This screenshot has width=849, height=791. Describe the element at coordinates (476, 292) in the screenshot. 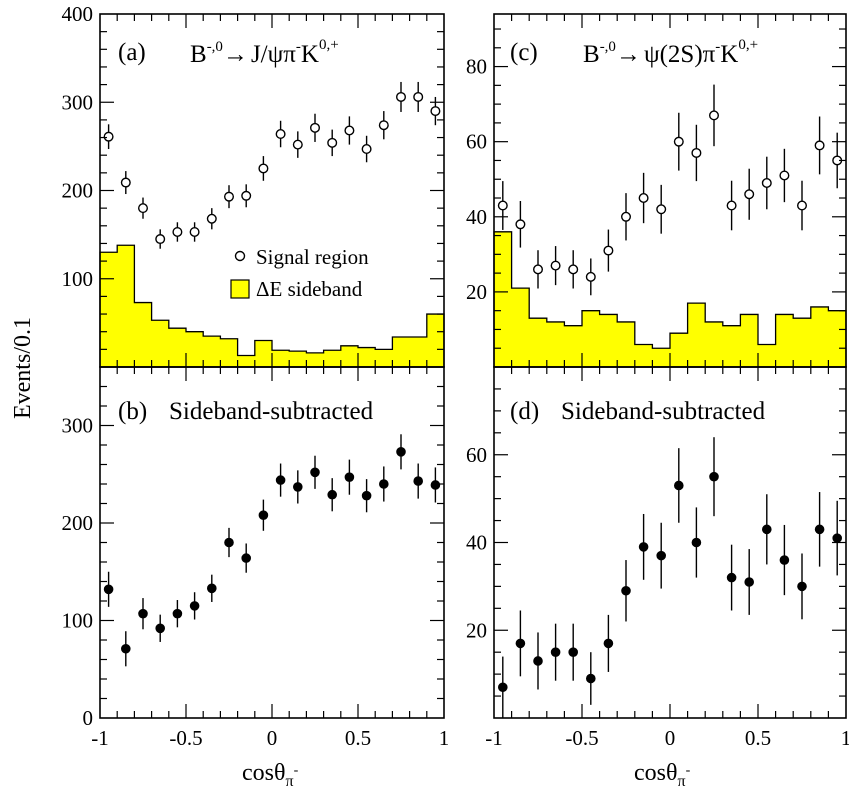

I see `y-tick-label-c: 20` at that location.